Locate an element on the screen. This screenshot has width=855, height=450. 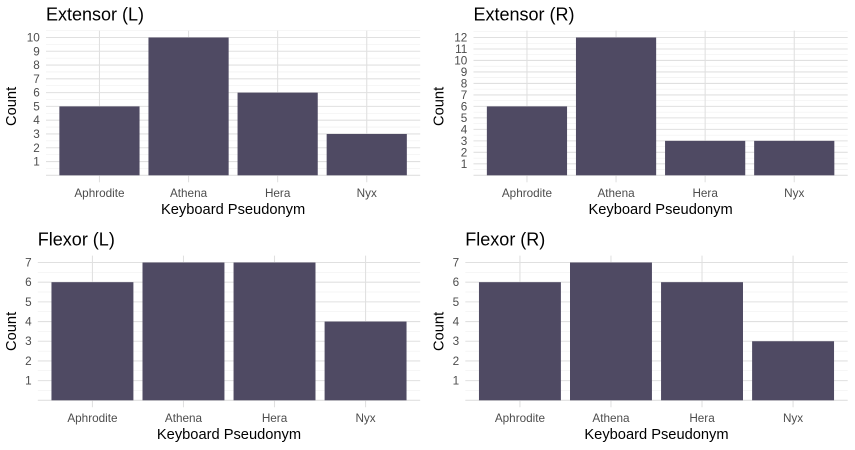
svg-text: Extensor (R) is located at coordinates (524, 14).